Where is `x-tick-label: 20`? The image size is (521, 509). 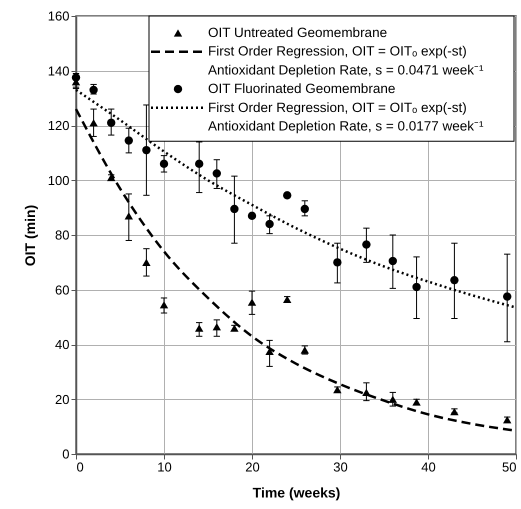 x-tick-label: 20 is located at coordinates (252, 467).